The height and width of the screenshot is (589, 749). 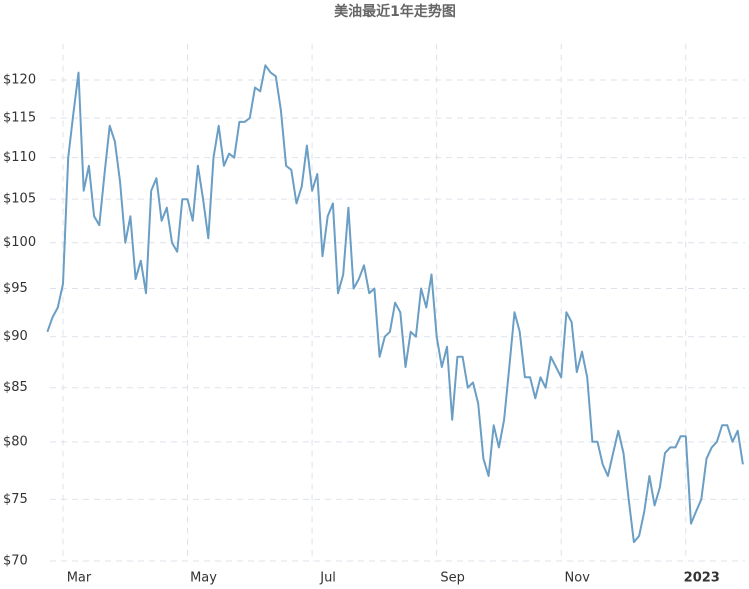 I want to click on chart-title: 美油最近1年走势图, so click(x=395, y=11).